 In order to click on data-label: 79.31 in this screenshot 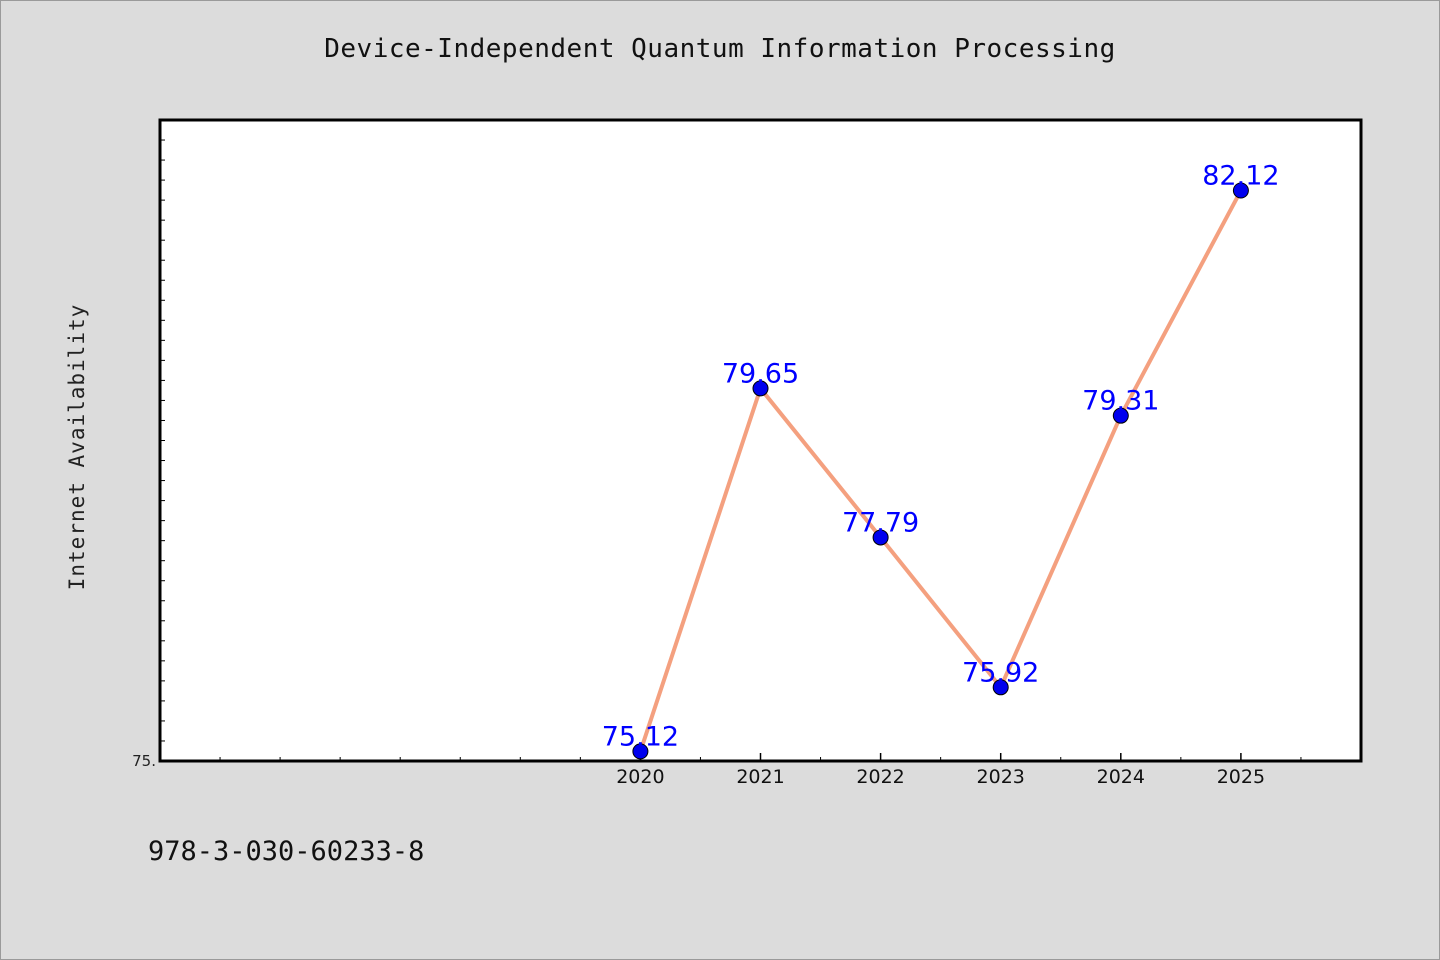, I will do `click(1120, 401)`.